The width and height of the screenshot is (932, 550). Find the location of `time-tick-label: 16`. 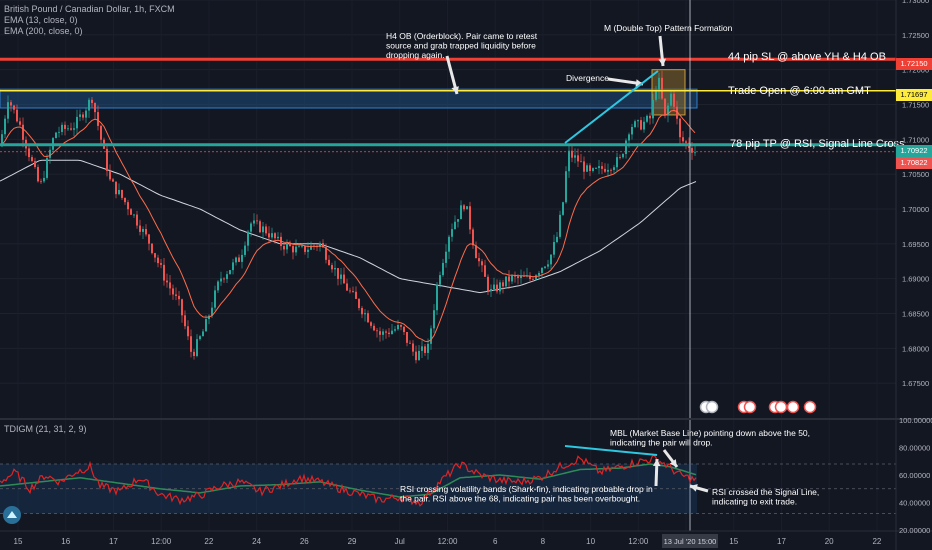

time-tick-label: 16 is located at coordinates (65, 541).